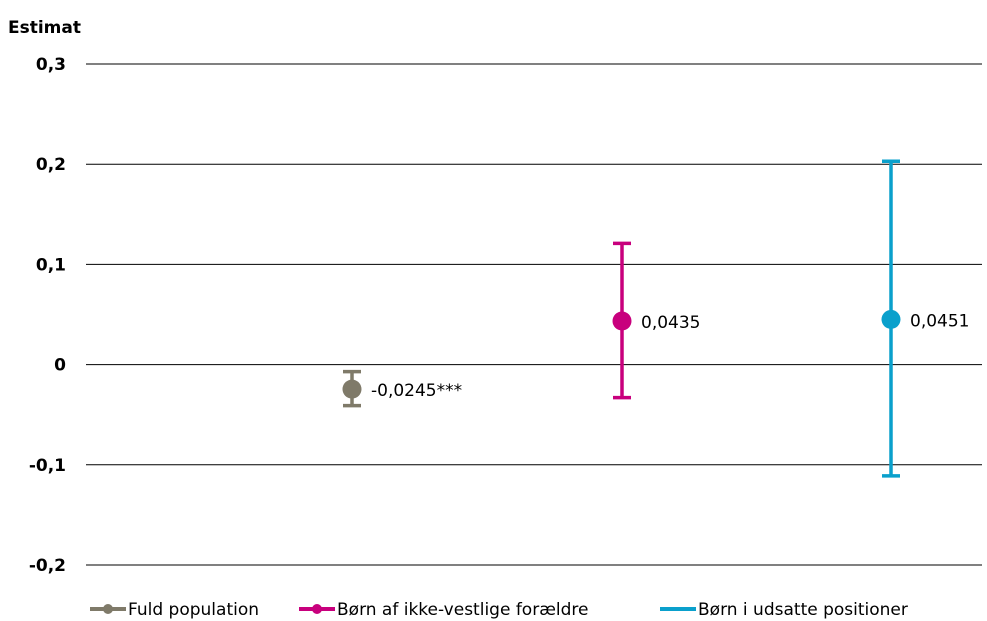 The height and width of the screenshot is (621, 987). What do you see at coordinates (193, 610) in the screenshot?
I see `legend-label-0: Fuld population` at bounding box center [193, 610].